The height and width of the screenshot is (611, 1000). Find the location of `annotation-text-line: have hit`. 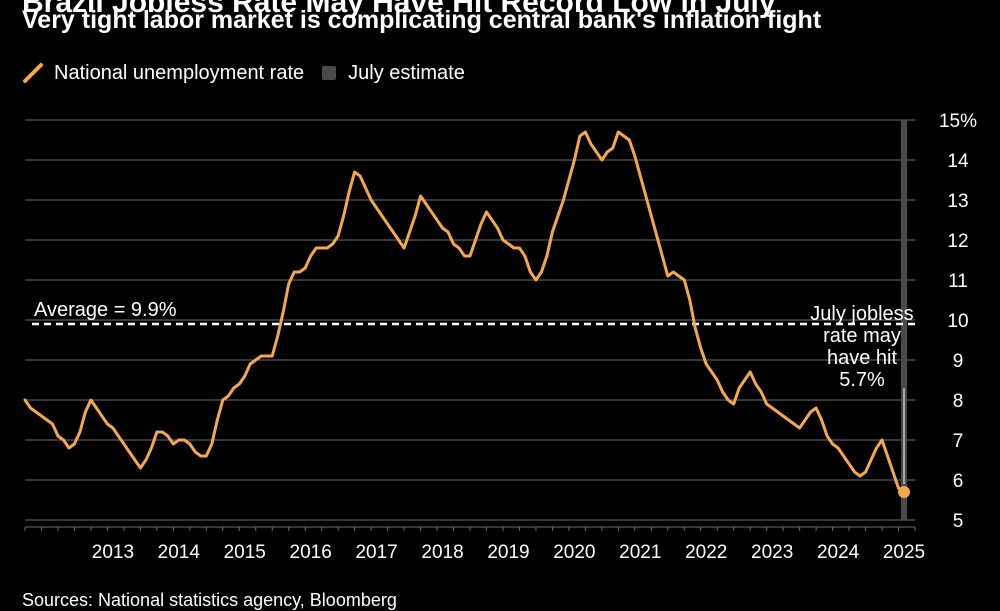

annotation-text-line: have hit is located at coordinates (862, 358).